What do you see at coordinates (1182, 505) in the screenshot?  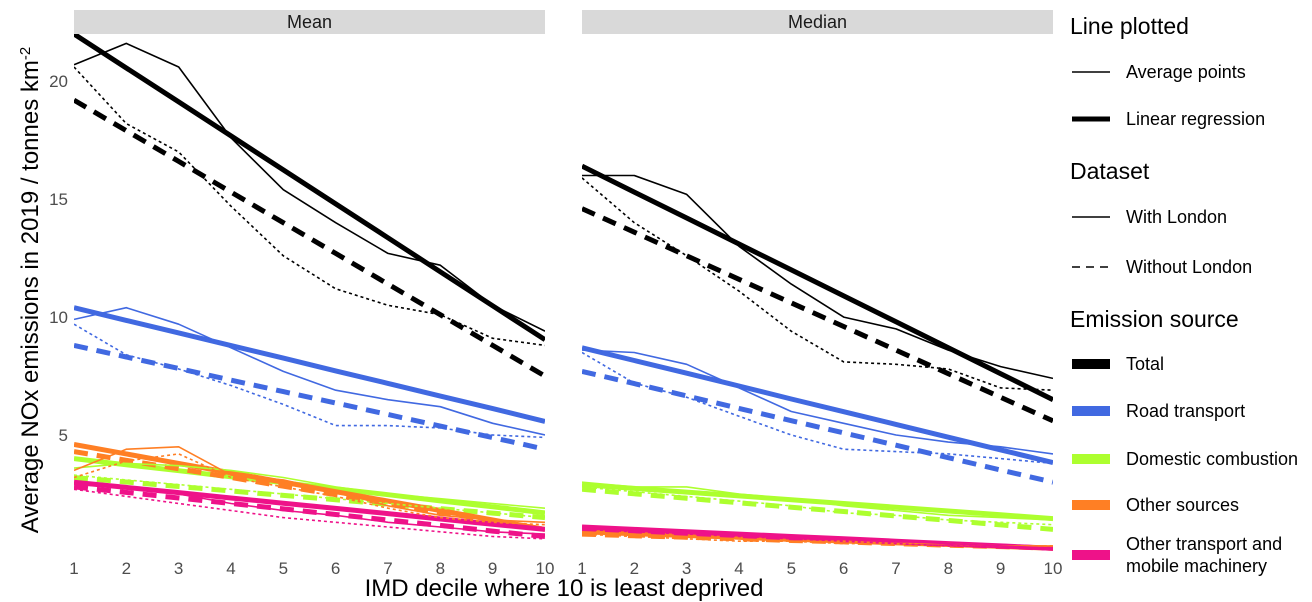 I see `legend-label: Other sources` at bounding box center [1182, 505].